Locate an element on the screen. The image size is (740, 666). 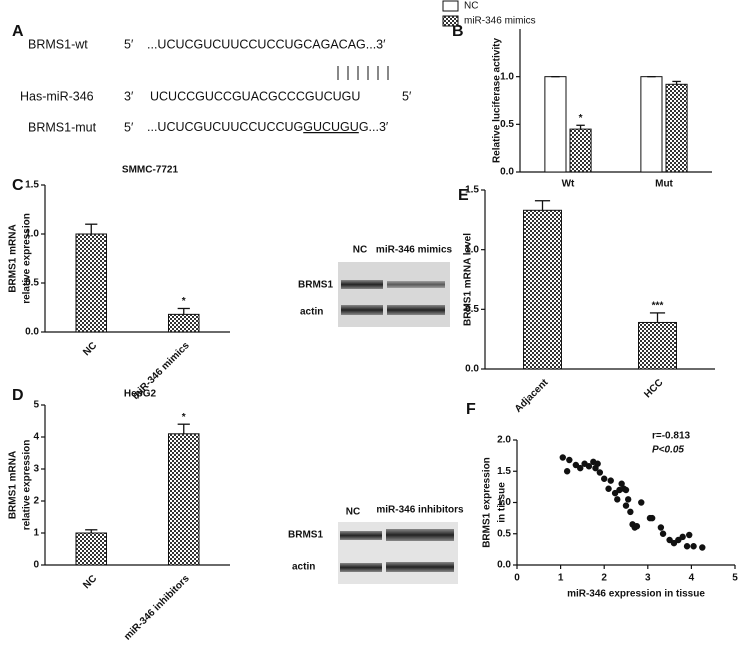
x-tick-label: 3 is located at coordinates (648, 578).